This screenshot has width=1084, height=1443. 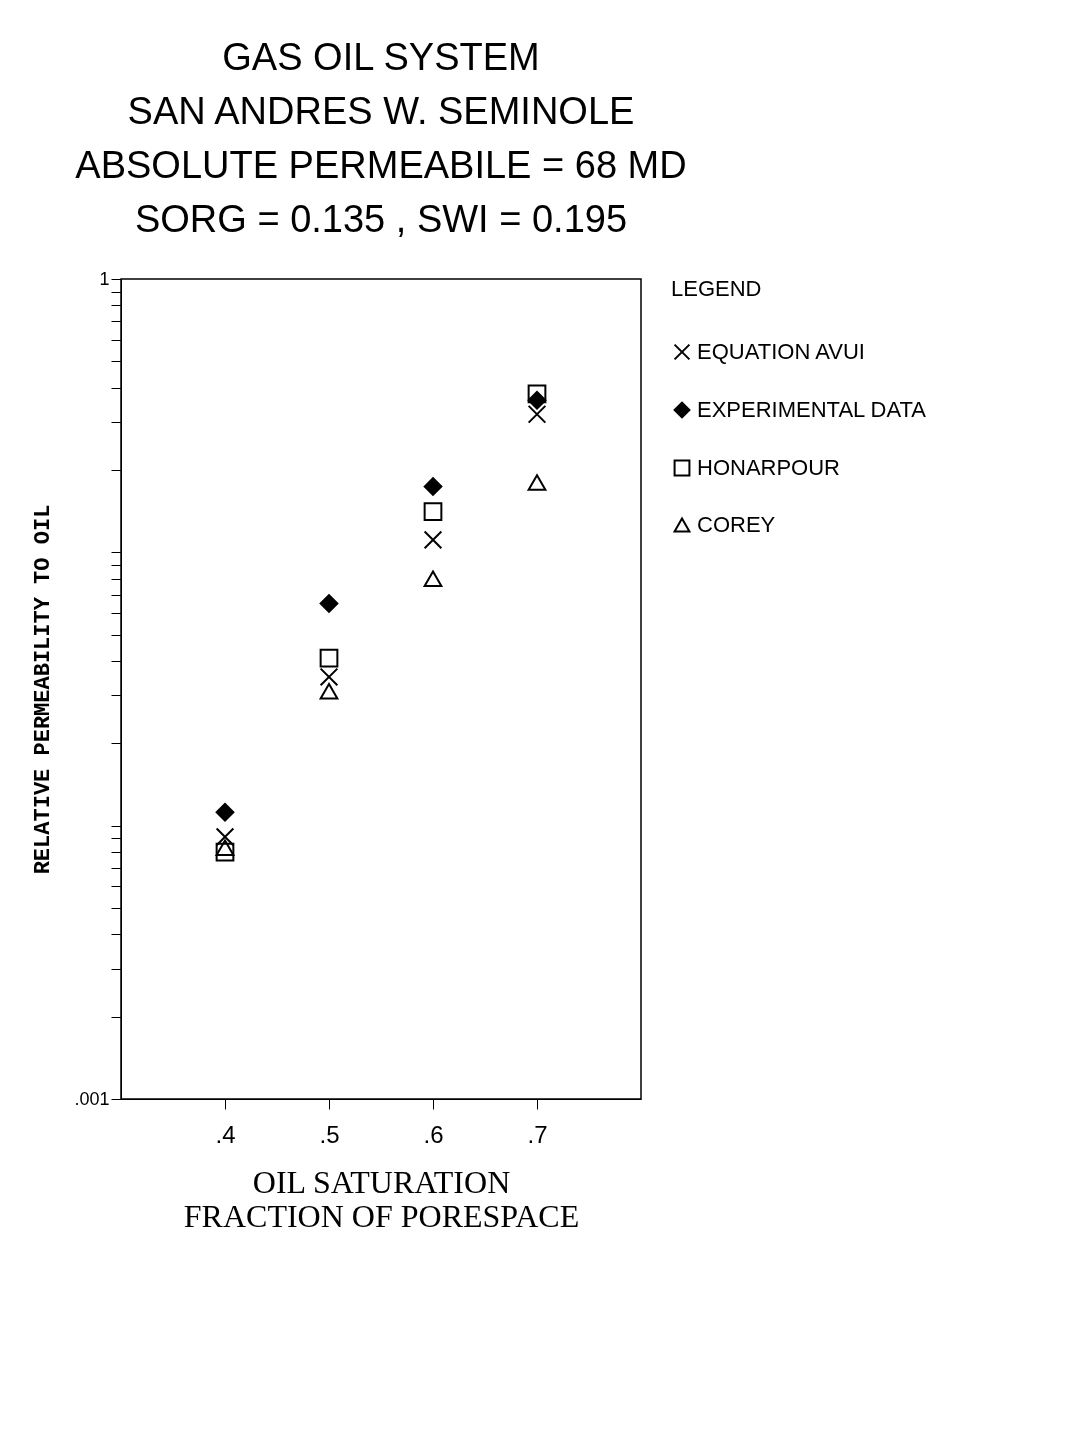 What do you see at coordinates (329, 1134) in the screenshot?
I see `x-tick-label: .5` at bounding box center [329, 1134].